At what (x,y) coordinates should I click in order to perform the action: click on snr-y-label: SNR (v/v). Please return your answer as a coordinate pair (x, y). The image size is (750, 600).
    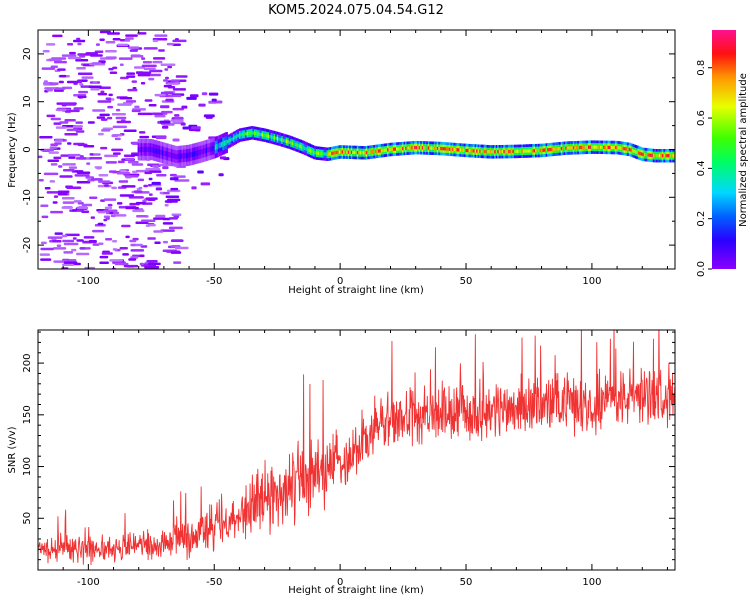
    Looking at the image, I should click on (12, 449).